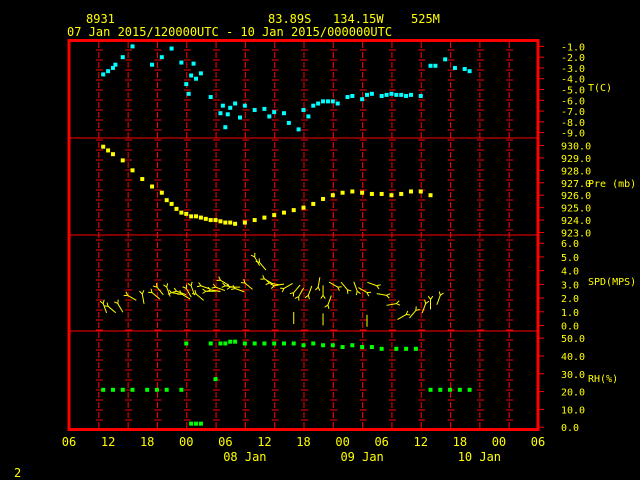 This screenshot has width=640, height=480. Describe the element at coordinates (573, 339) in the screenshot. I see `y-tick-label: 50.0` at that location.